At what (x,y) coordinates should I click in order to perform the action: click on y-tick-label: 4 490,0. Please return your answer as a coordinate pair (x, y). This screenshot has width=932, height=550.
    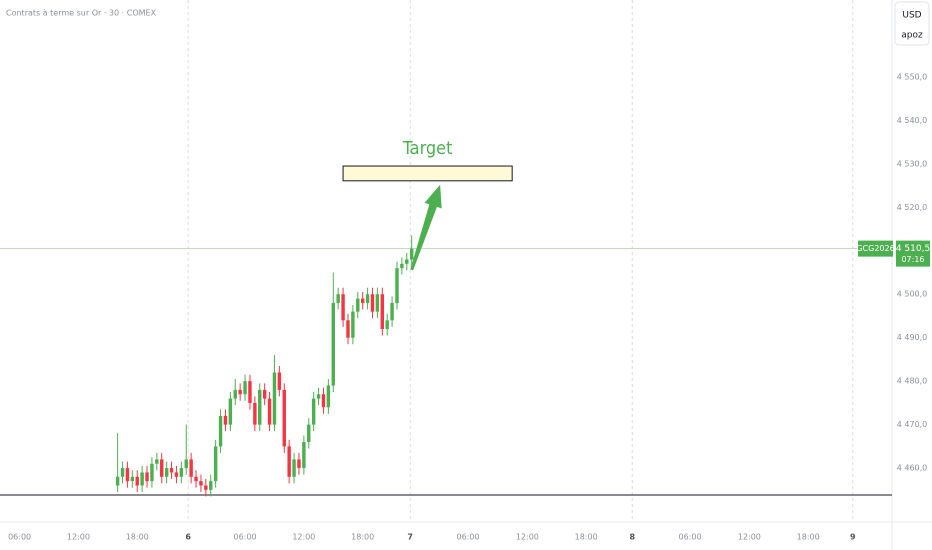
    Looking at the image, I should click on (912, 337).